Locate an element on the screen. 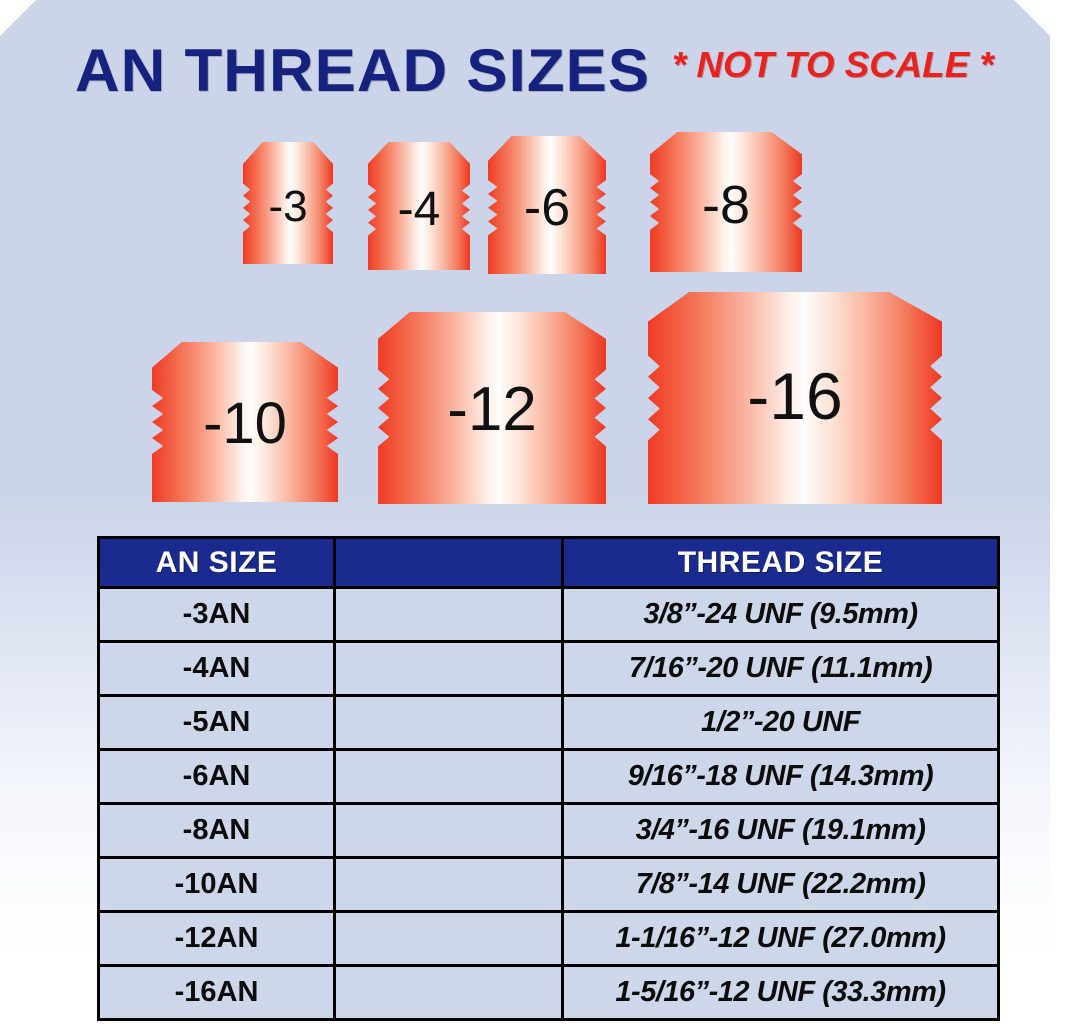  table-row: -3AN 3/8”-24 UNF (9.5mm) is located at coordinates (548, 614).